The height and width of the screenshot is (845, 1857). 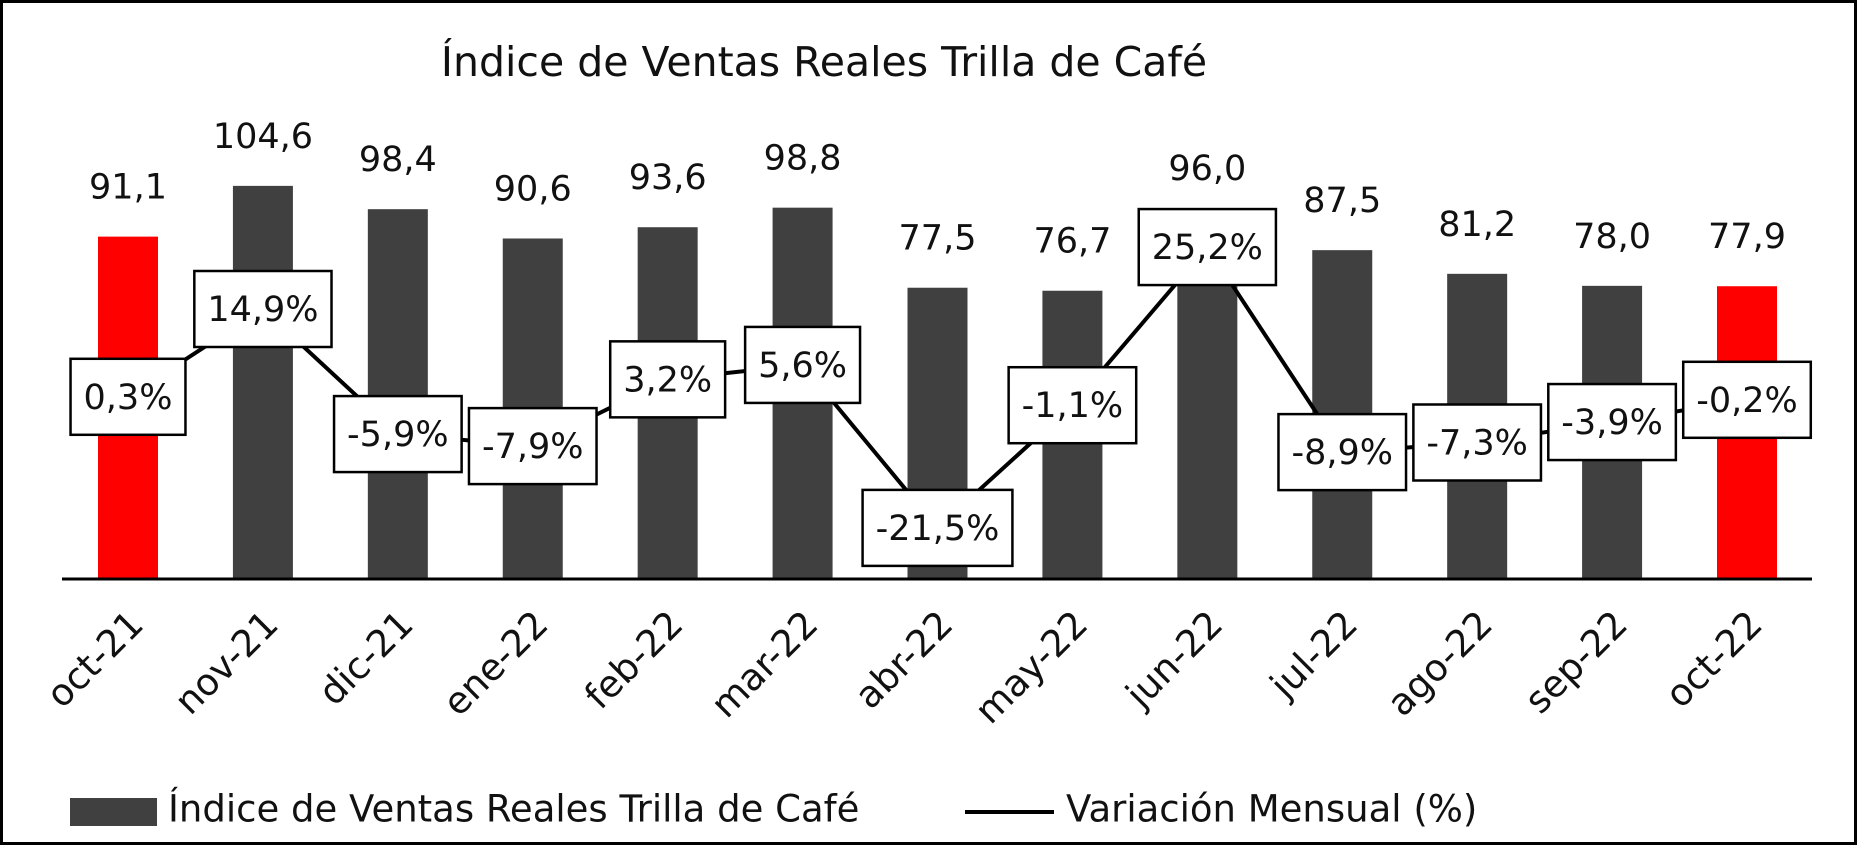 I want to click on line-value-label: 14,9%, so click(x=262, y=310).